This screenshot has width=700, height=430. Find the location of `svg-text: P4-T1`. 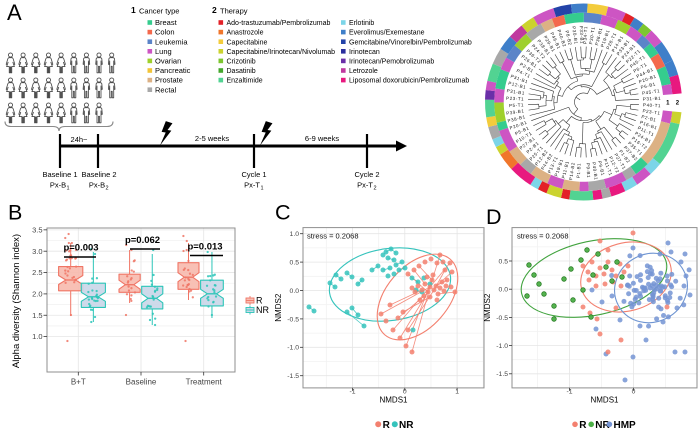

svg-text: P4-T1 is located at coordinates (524, 73).